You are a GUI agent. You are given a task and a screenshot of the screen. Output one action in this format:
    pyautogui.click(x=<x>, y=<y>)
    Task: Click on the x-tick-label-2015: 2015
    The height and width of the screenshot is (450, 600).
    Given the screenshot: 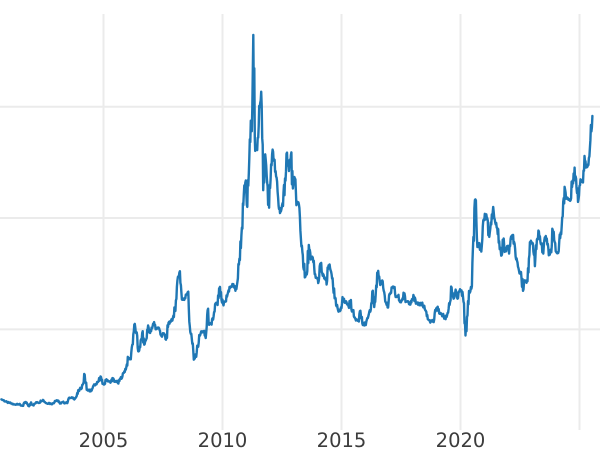 What is the action you would take?
    pyautogui.click(x=341, y=439)
    